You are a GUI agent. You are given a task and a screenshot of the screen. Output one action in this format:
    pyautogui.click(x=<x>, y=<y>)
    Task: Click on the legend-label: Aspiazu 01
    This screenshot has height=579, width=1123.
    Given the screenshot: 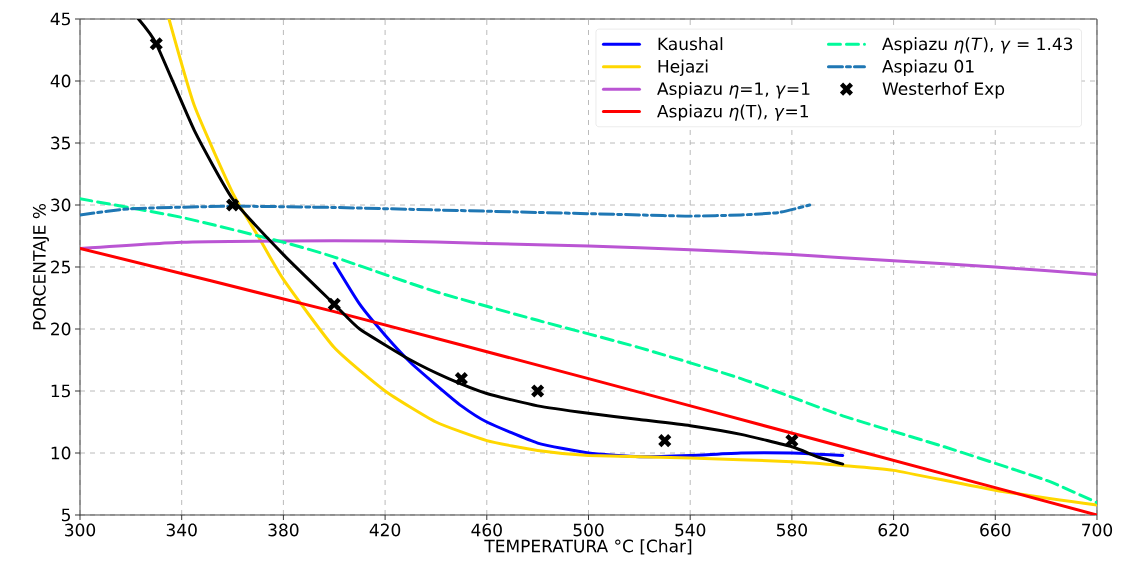 What is the action you would take?
    pyautogui.click(x=928, y=67)
    